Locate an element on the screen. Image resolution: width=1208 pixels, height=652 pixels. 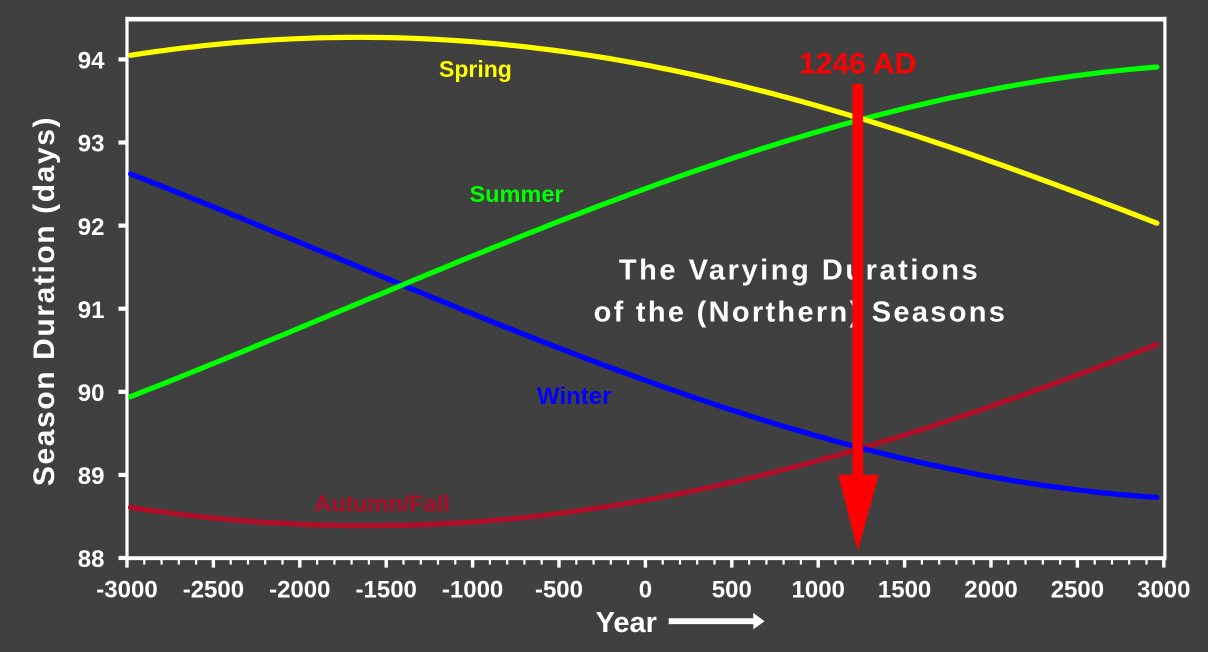
svg-text: -2500 is located at coordinates (213, 590).